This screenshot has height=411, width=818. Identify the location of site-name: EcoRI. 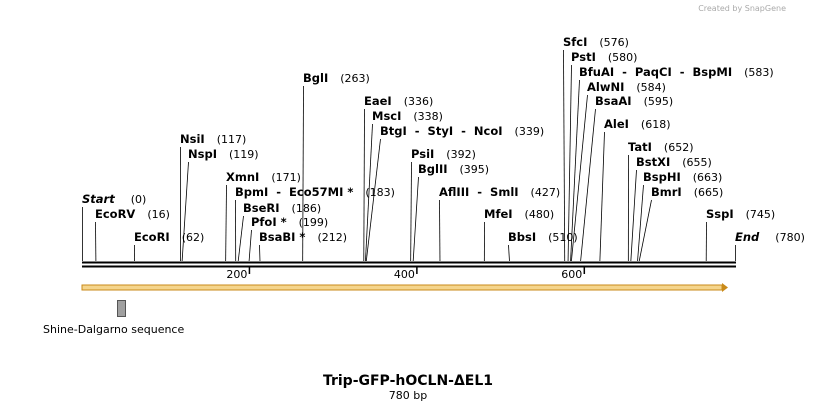
(152, 237).